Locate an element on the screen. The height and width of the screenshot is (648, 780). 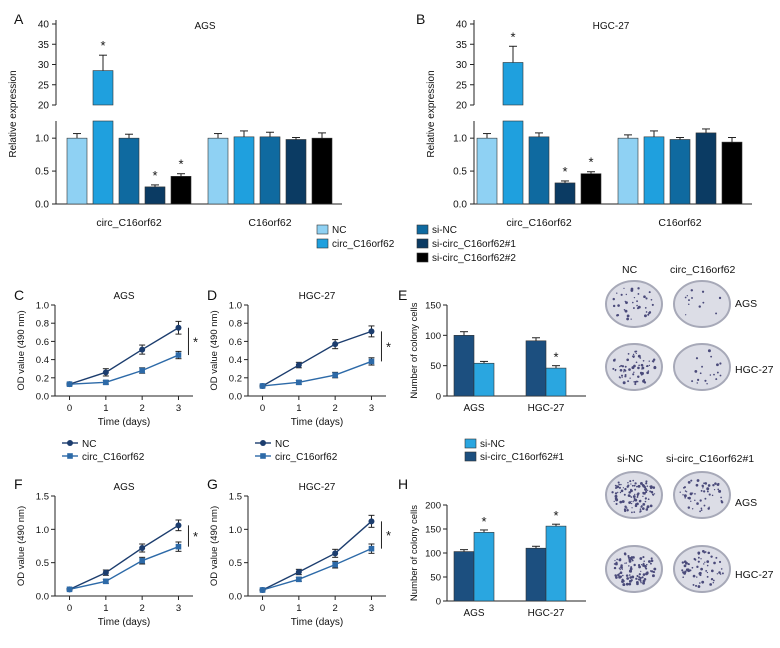
chart-c-xtick-label: 0 is located at coordinates (69, 408).